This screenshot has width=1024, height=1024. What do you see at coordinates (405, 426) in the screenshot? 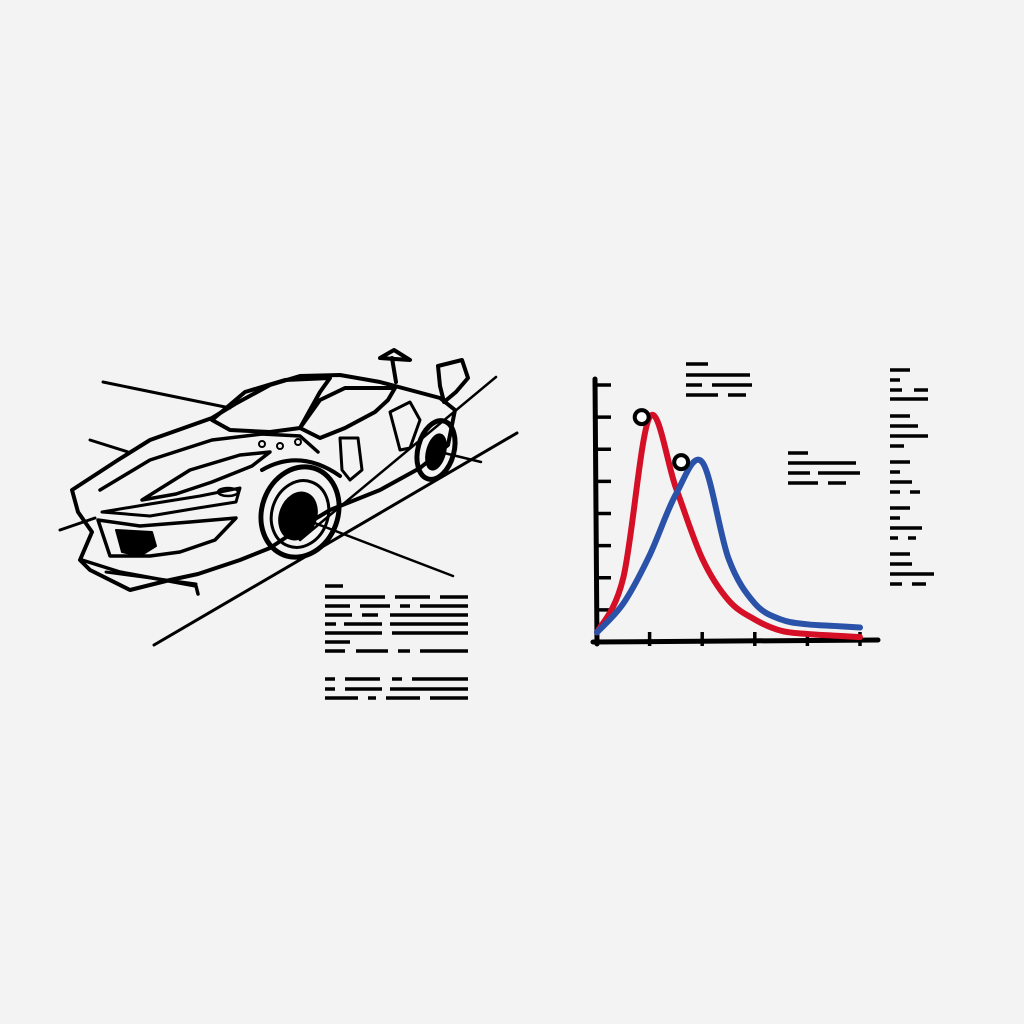
I see `car-rear-panel` at bounding box center [405, 426].